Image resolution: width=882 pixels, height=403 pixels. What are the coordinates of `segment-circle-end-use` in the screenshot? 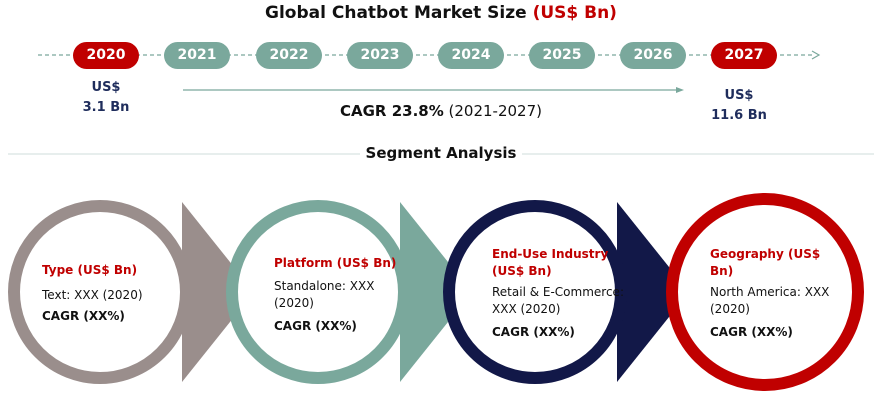 It's located at (566, 292).